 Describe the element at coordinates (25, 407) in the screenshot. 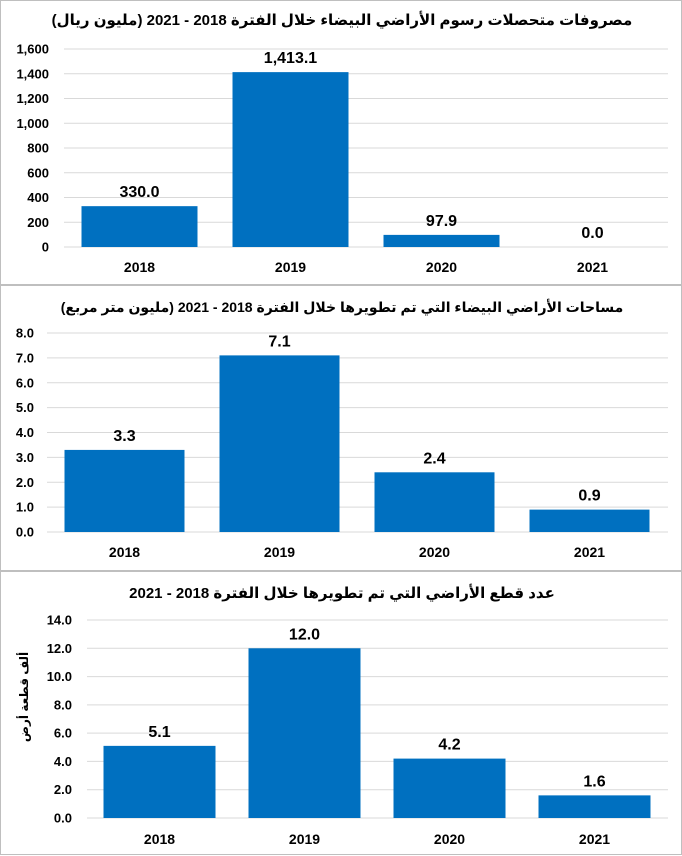

I see `y-tick-label: 5.0` at that location.